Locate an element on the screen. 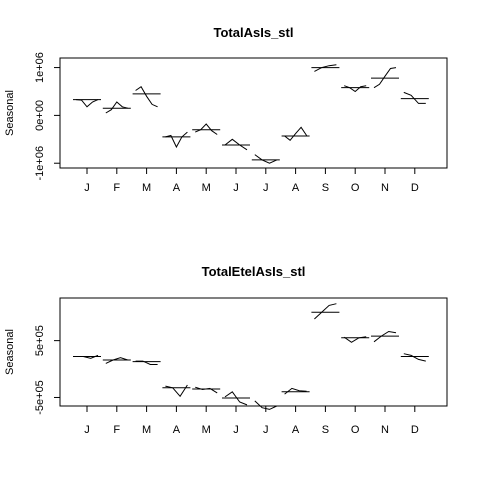 Image resolution: width=480 pixels, height=485 pixels. y-tick-label: -1e+06 is located at coordinates (40, 163).